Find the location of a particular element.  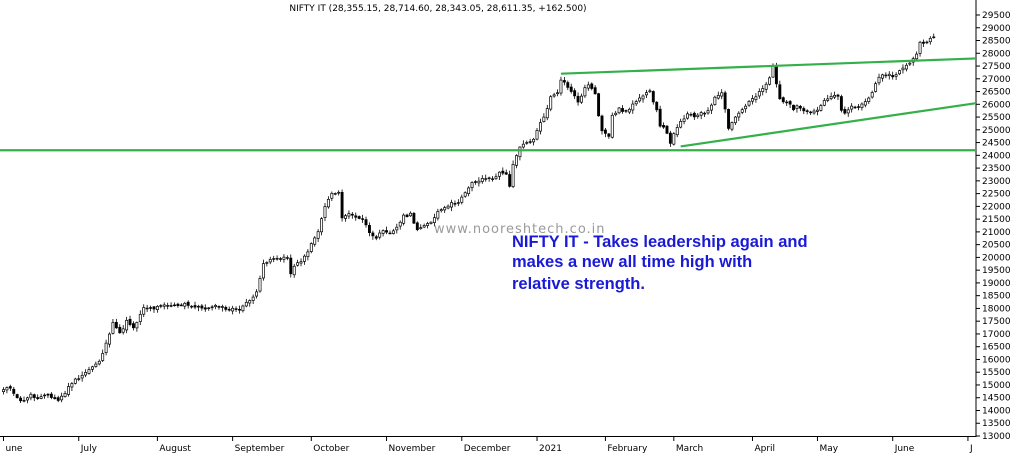

y-tick-label: 29000 is located at coordinates (996, 29).